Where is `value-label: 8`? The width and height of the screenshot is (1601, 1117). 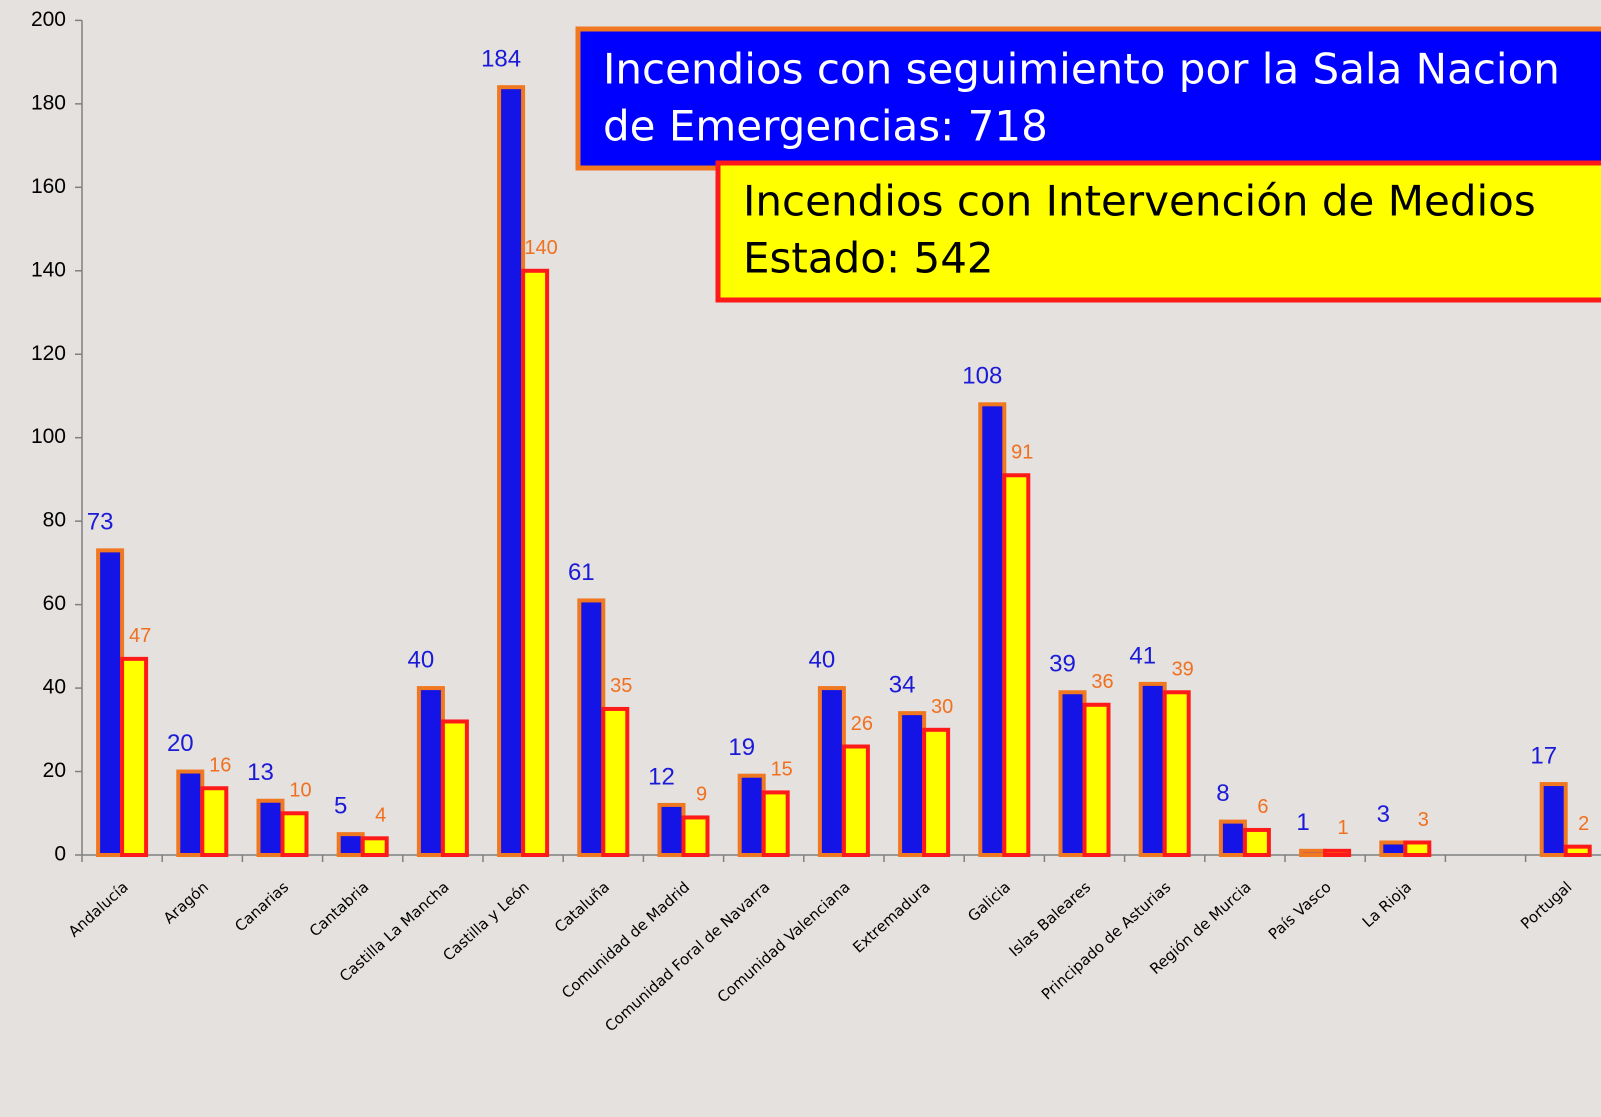 value-label: 8 is located at coordinates (1222, 793).